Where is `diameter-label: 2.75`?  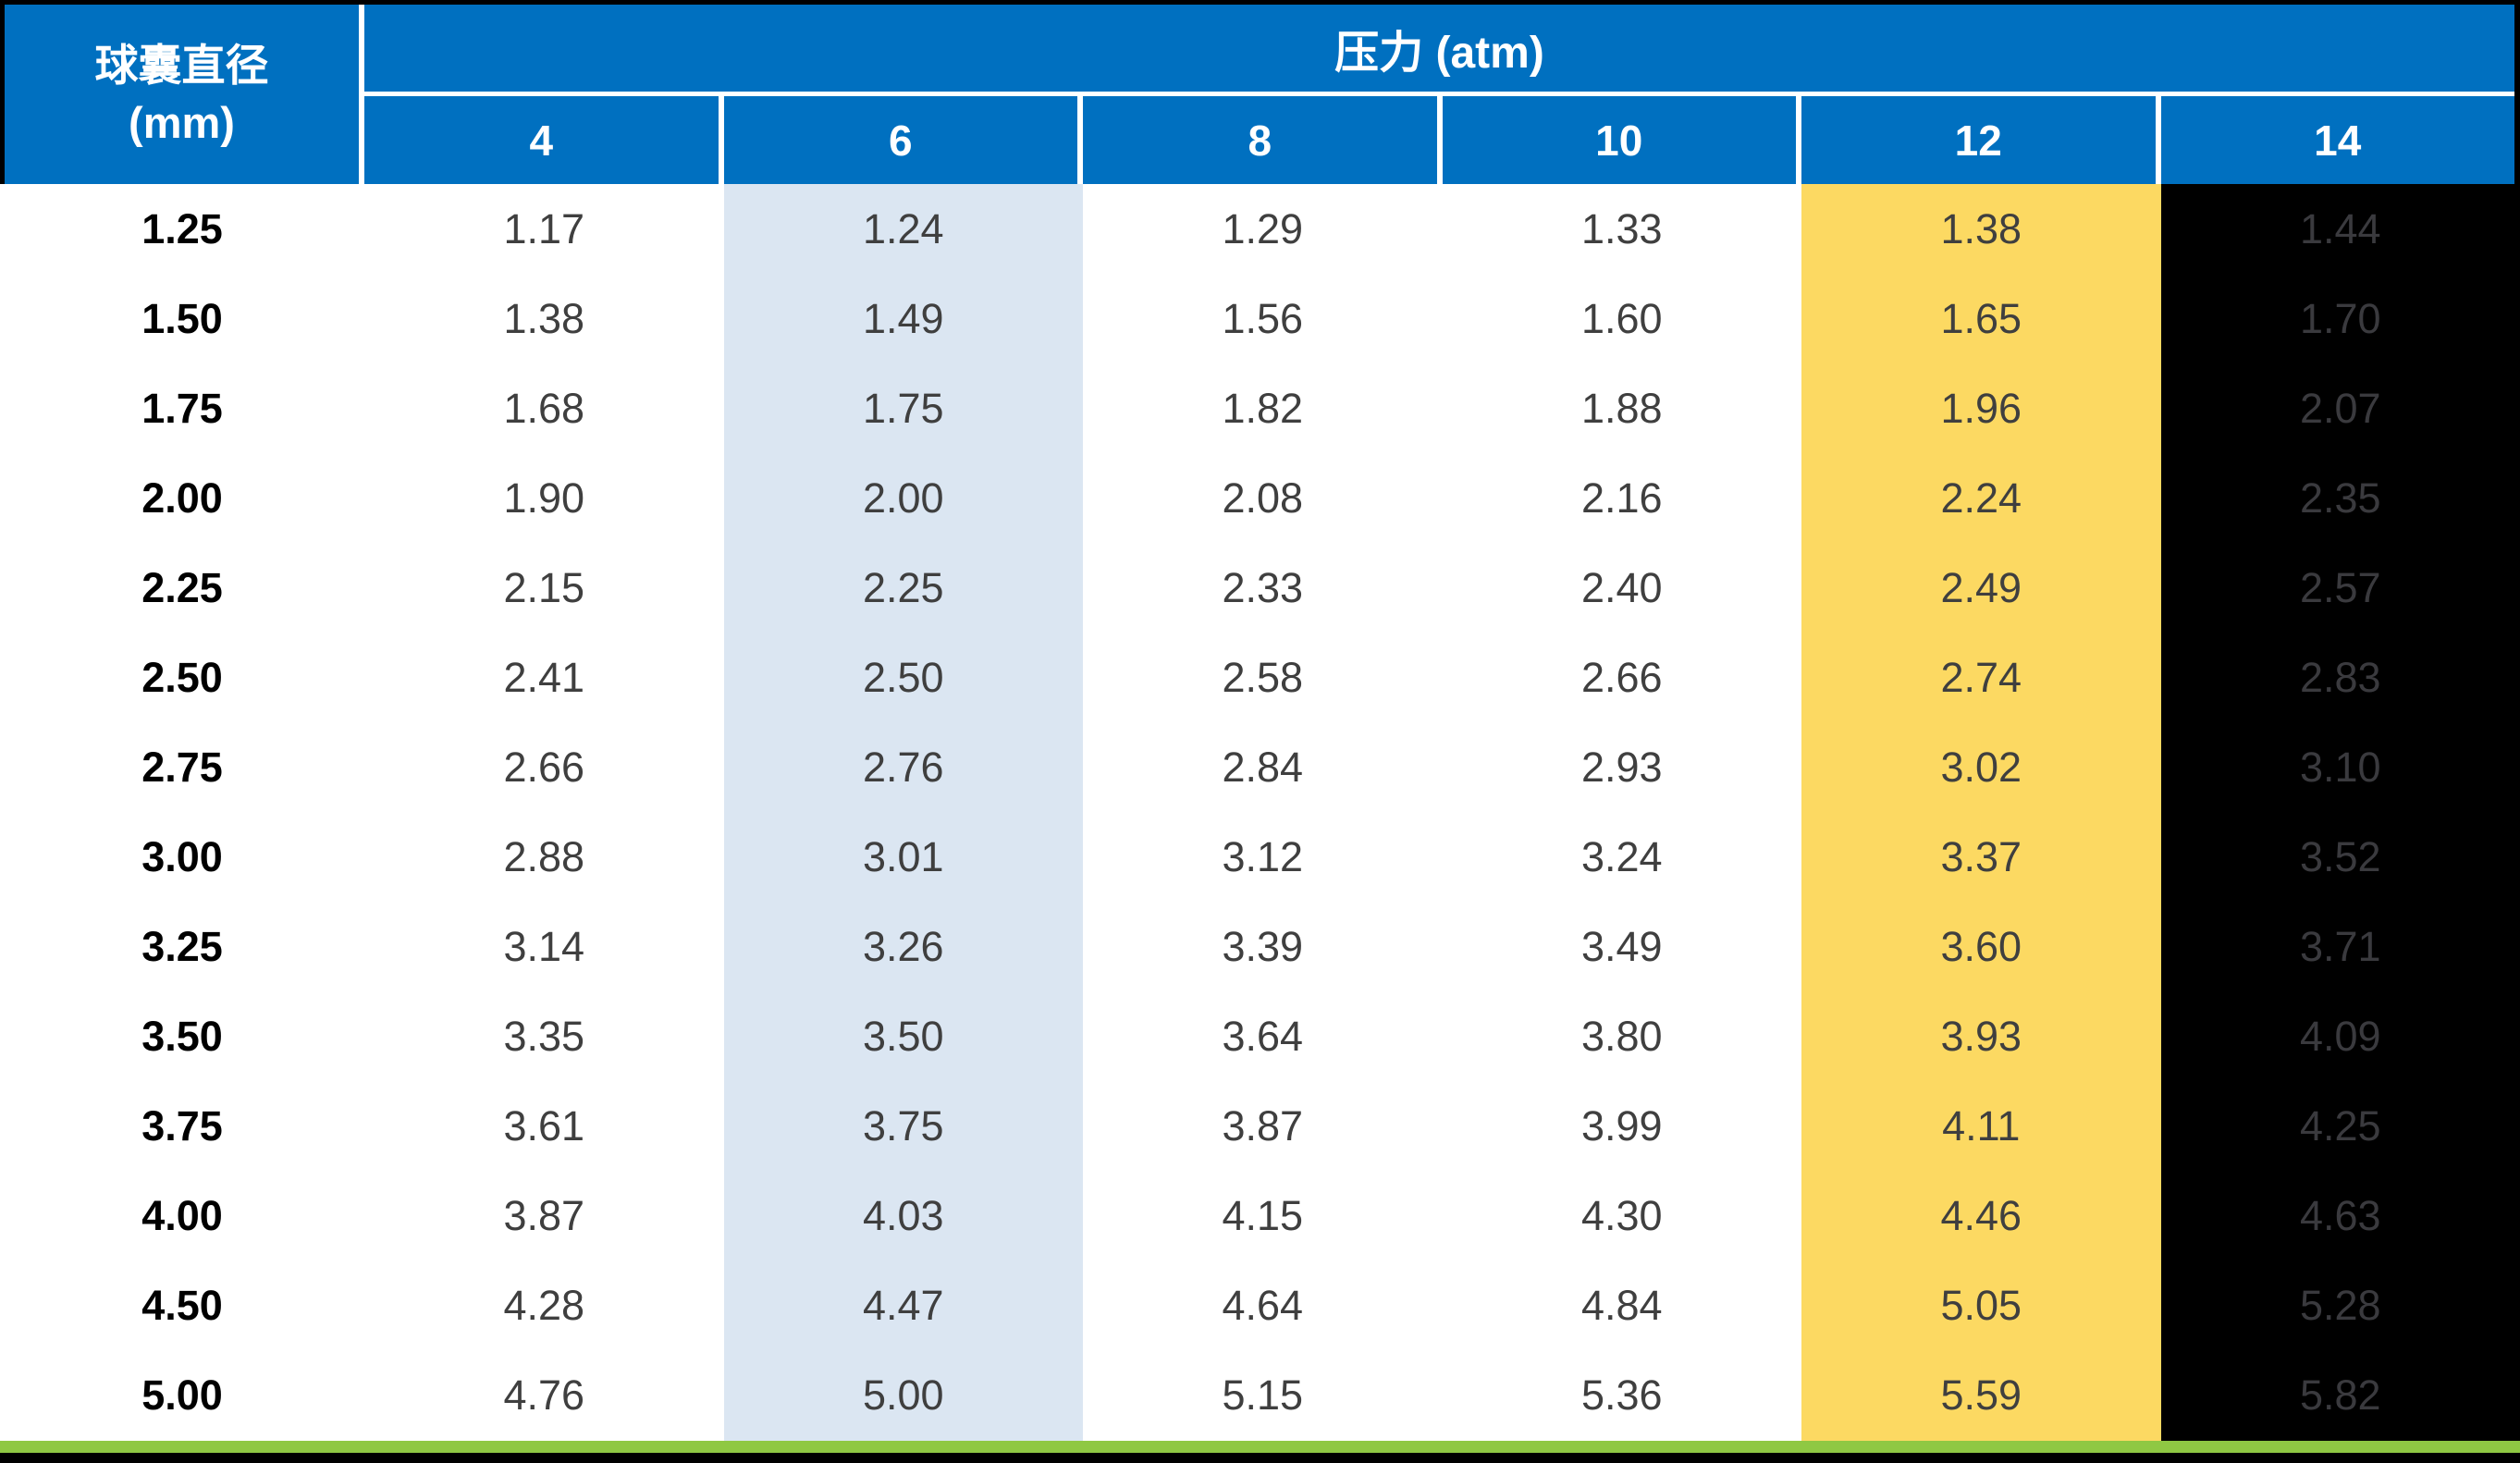 diameter-label: 2.75 is located at coordinates (182, 768).